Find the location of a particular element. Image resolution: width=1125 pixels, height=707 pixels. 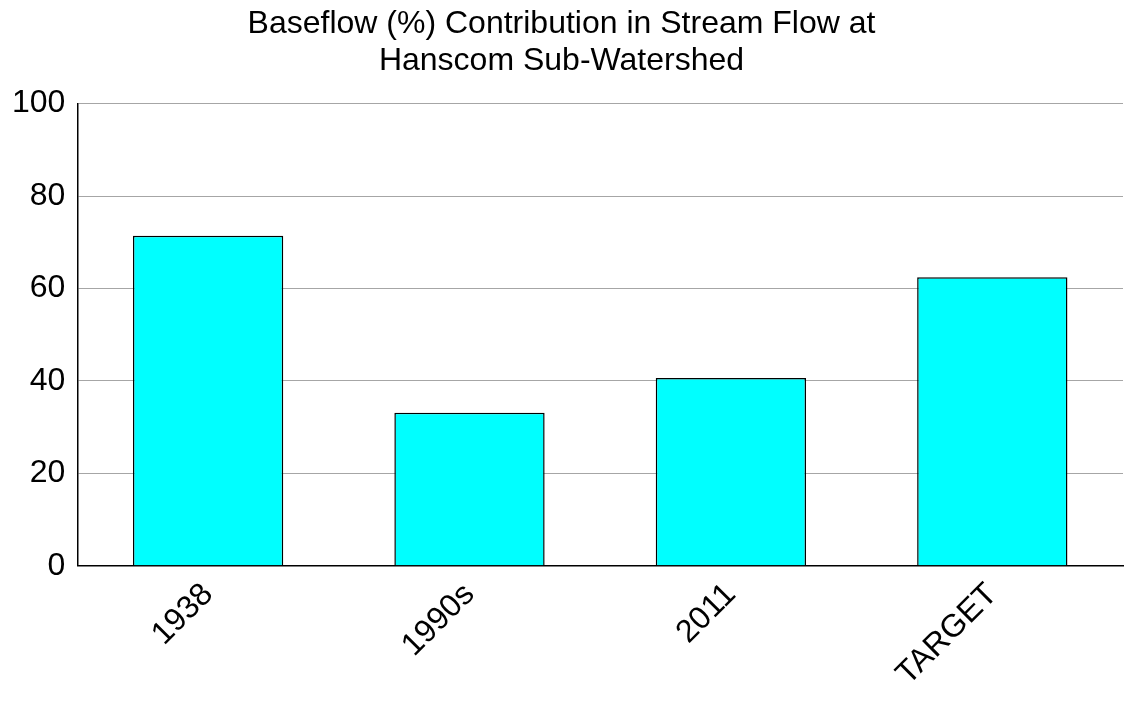

y-tick-label: 0 is located at coordinates (56, 563).